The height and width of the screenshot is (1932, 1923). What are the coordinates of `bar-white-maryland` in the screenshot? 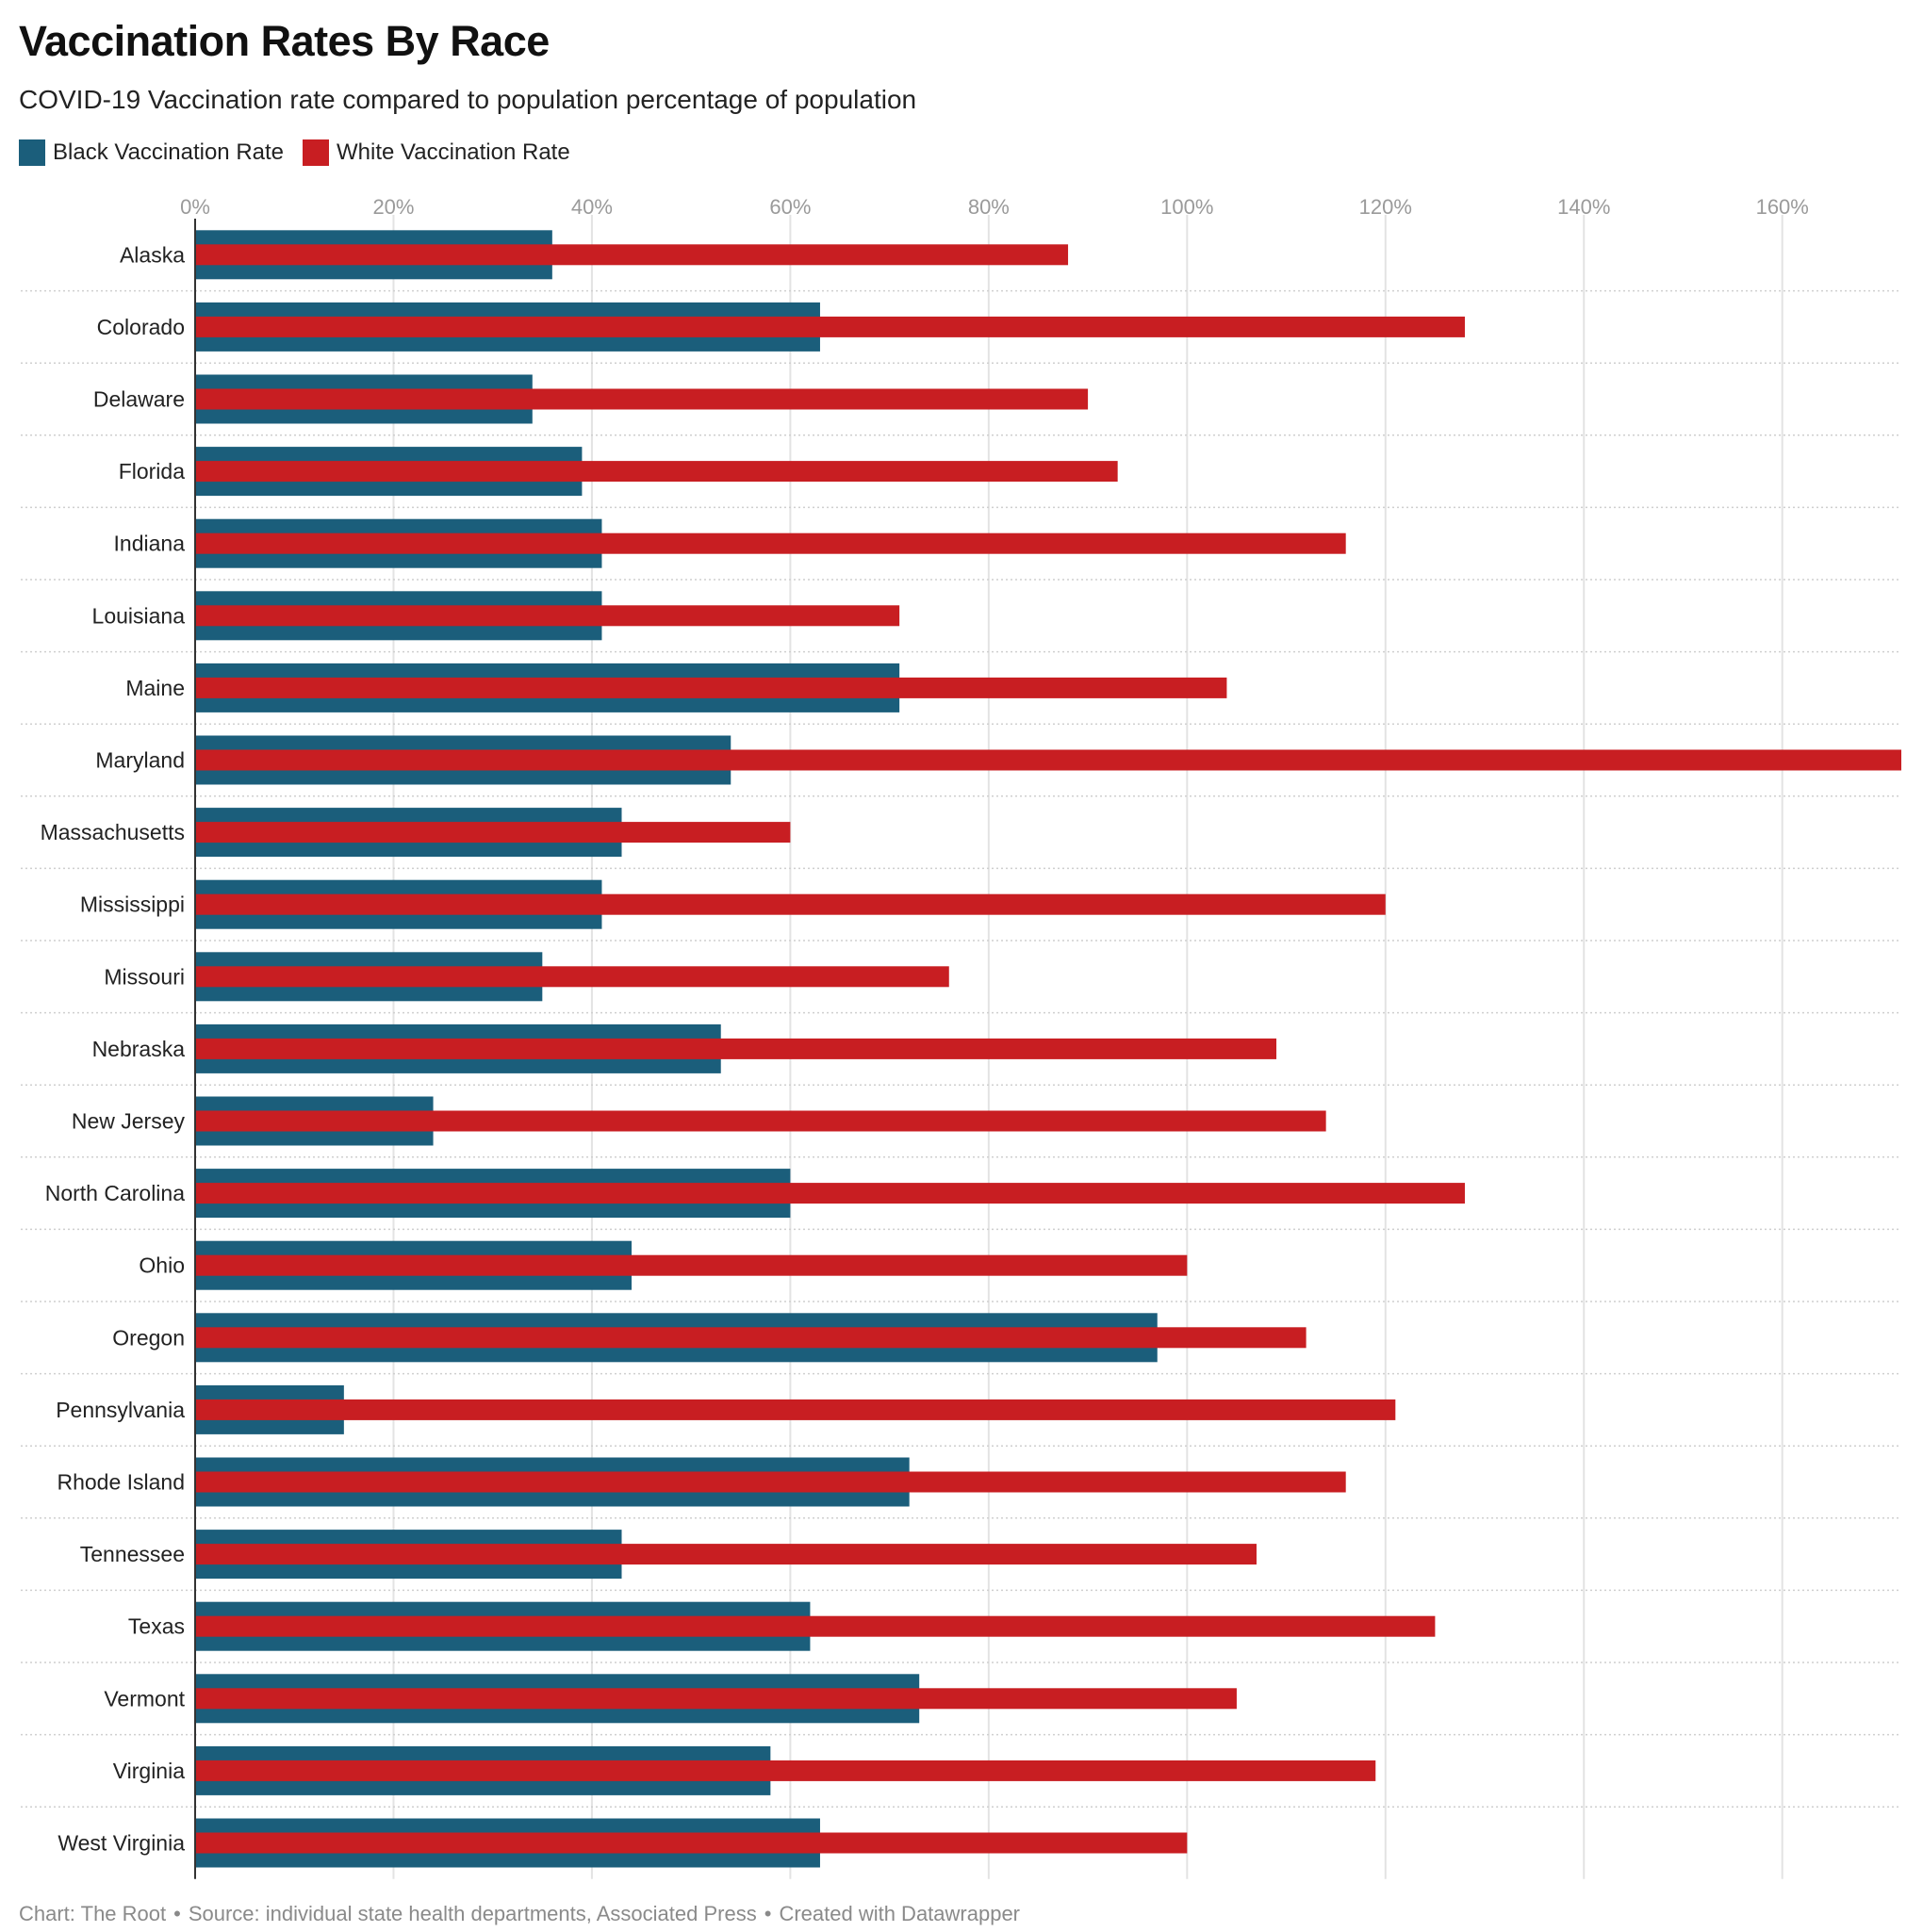 It's located at (1048, 760).